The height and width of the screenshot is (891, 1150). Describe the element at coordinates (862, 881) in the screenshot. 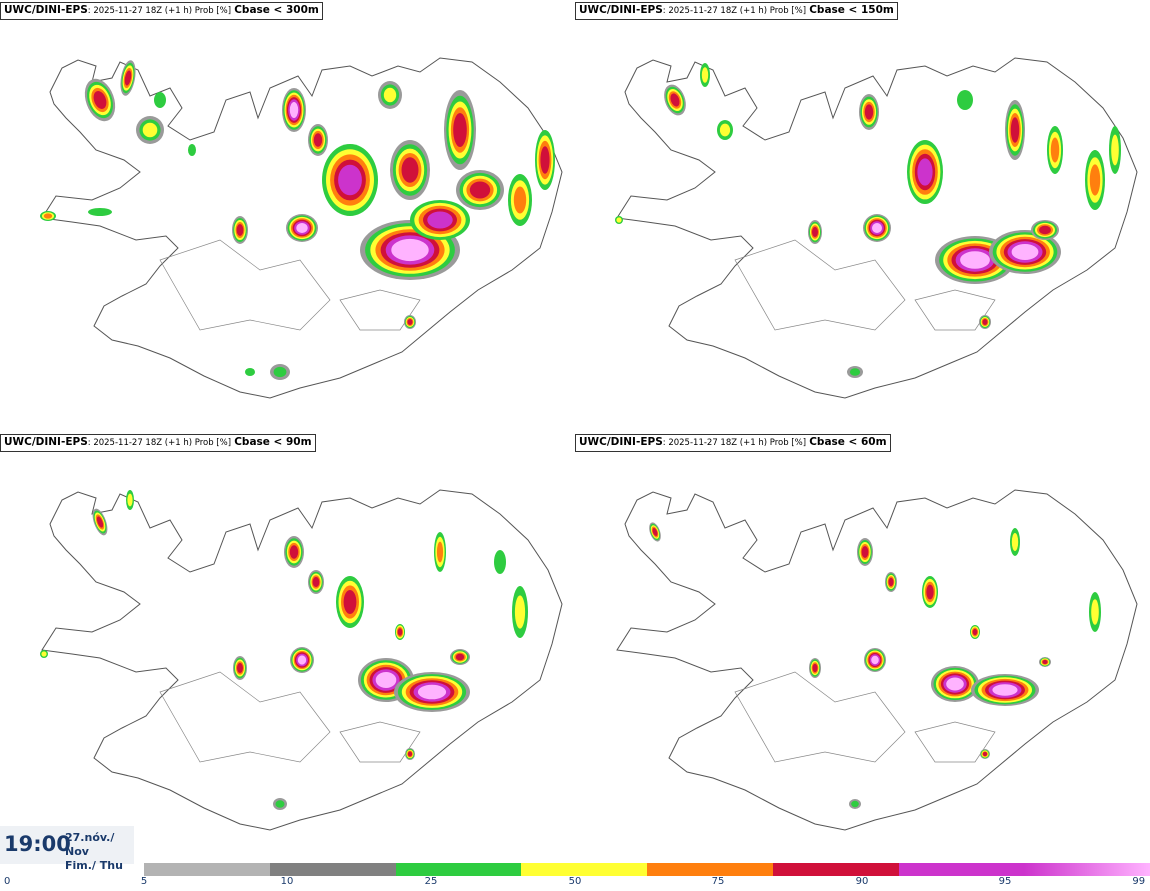

I see `legend-tick-label: 90` at that location.